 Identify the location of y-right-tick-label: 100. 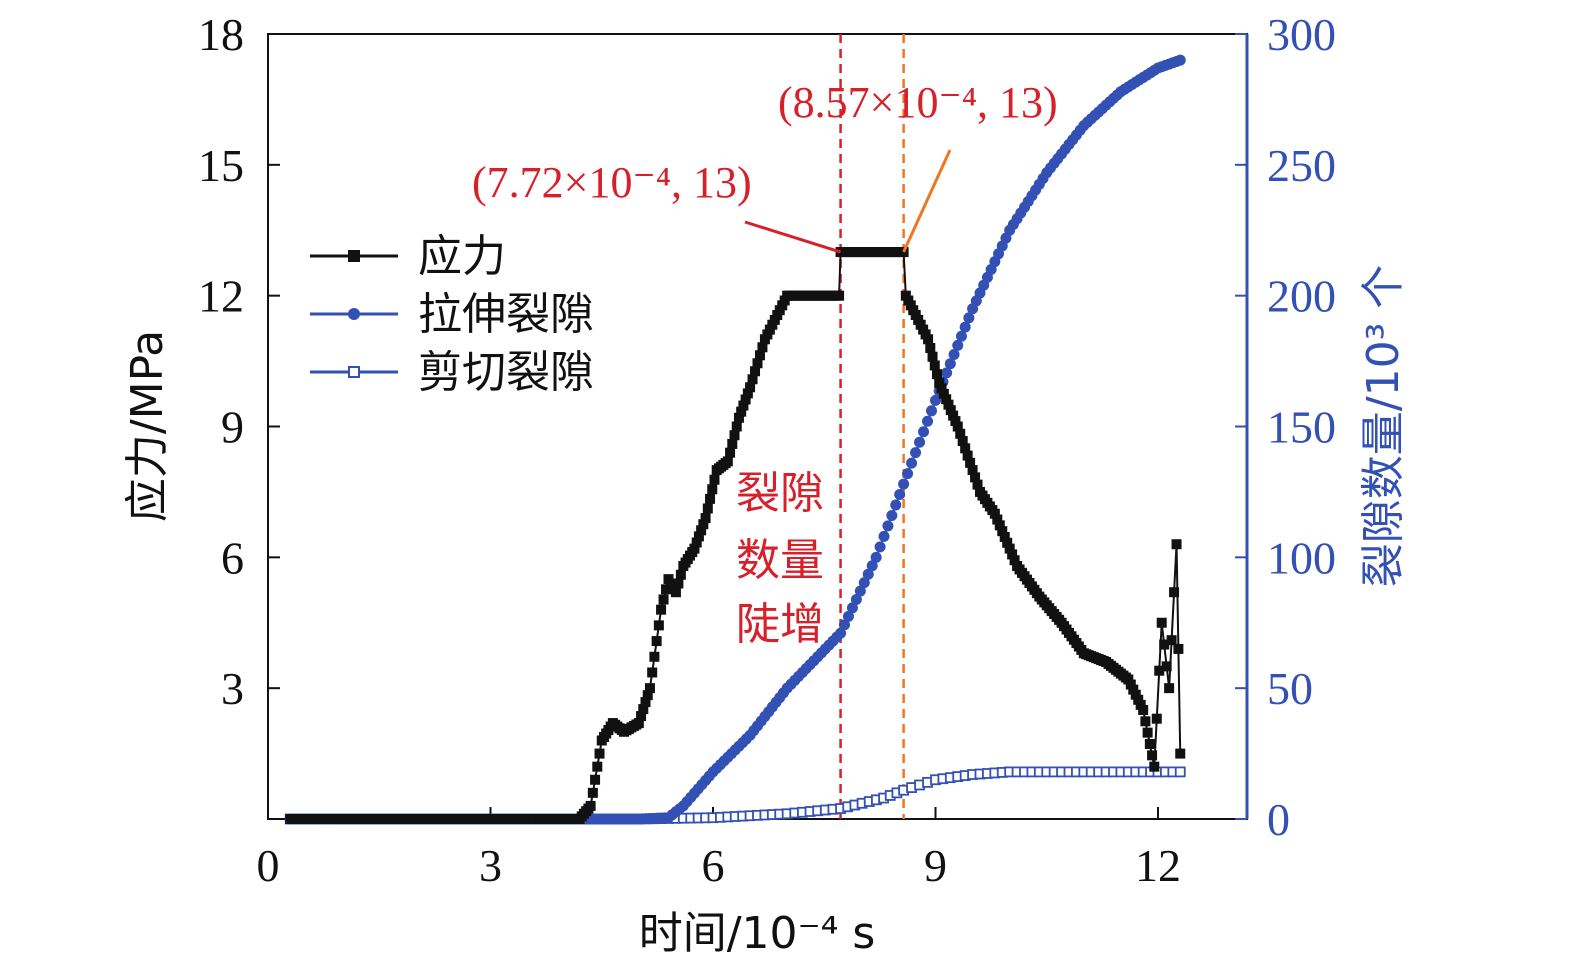
(1301, 557).